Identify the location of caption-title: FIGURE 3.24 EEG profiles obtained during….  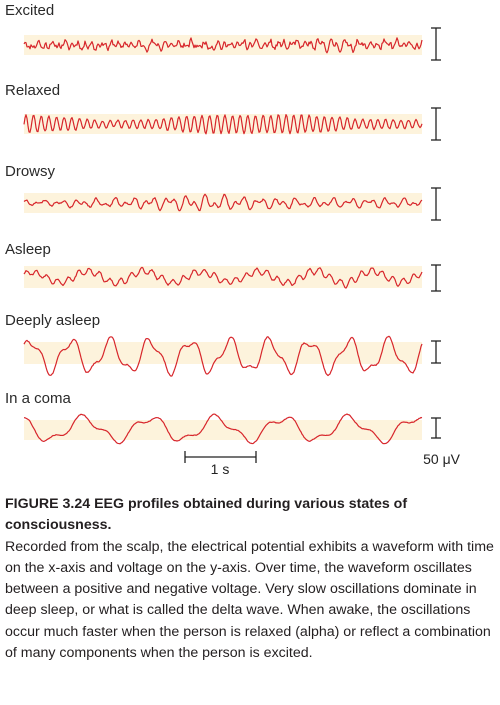
(206, 515).